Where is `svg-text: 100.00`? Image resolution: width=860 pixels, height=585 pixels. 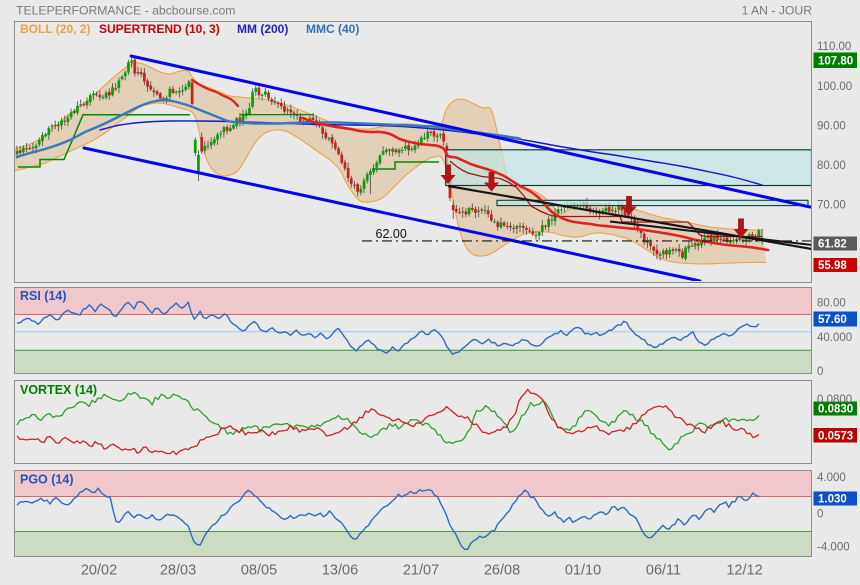
svg-text: 100.00 is located at coordinates (834, 87).